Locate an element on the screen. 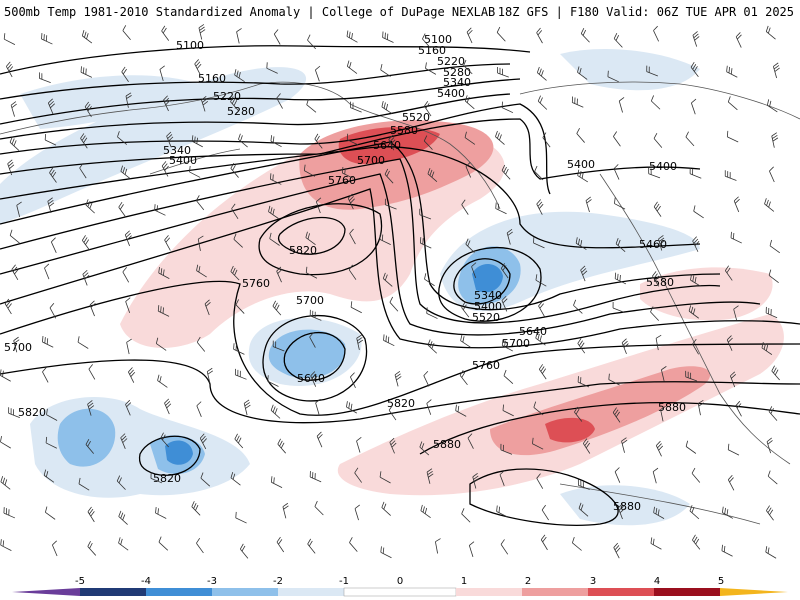 The width and height of the screenshot is (800, 600). colorbar-label: 4 is located at coordinates (657, 581).